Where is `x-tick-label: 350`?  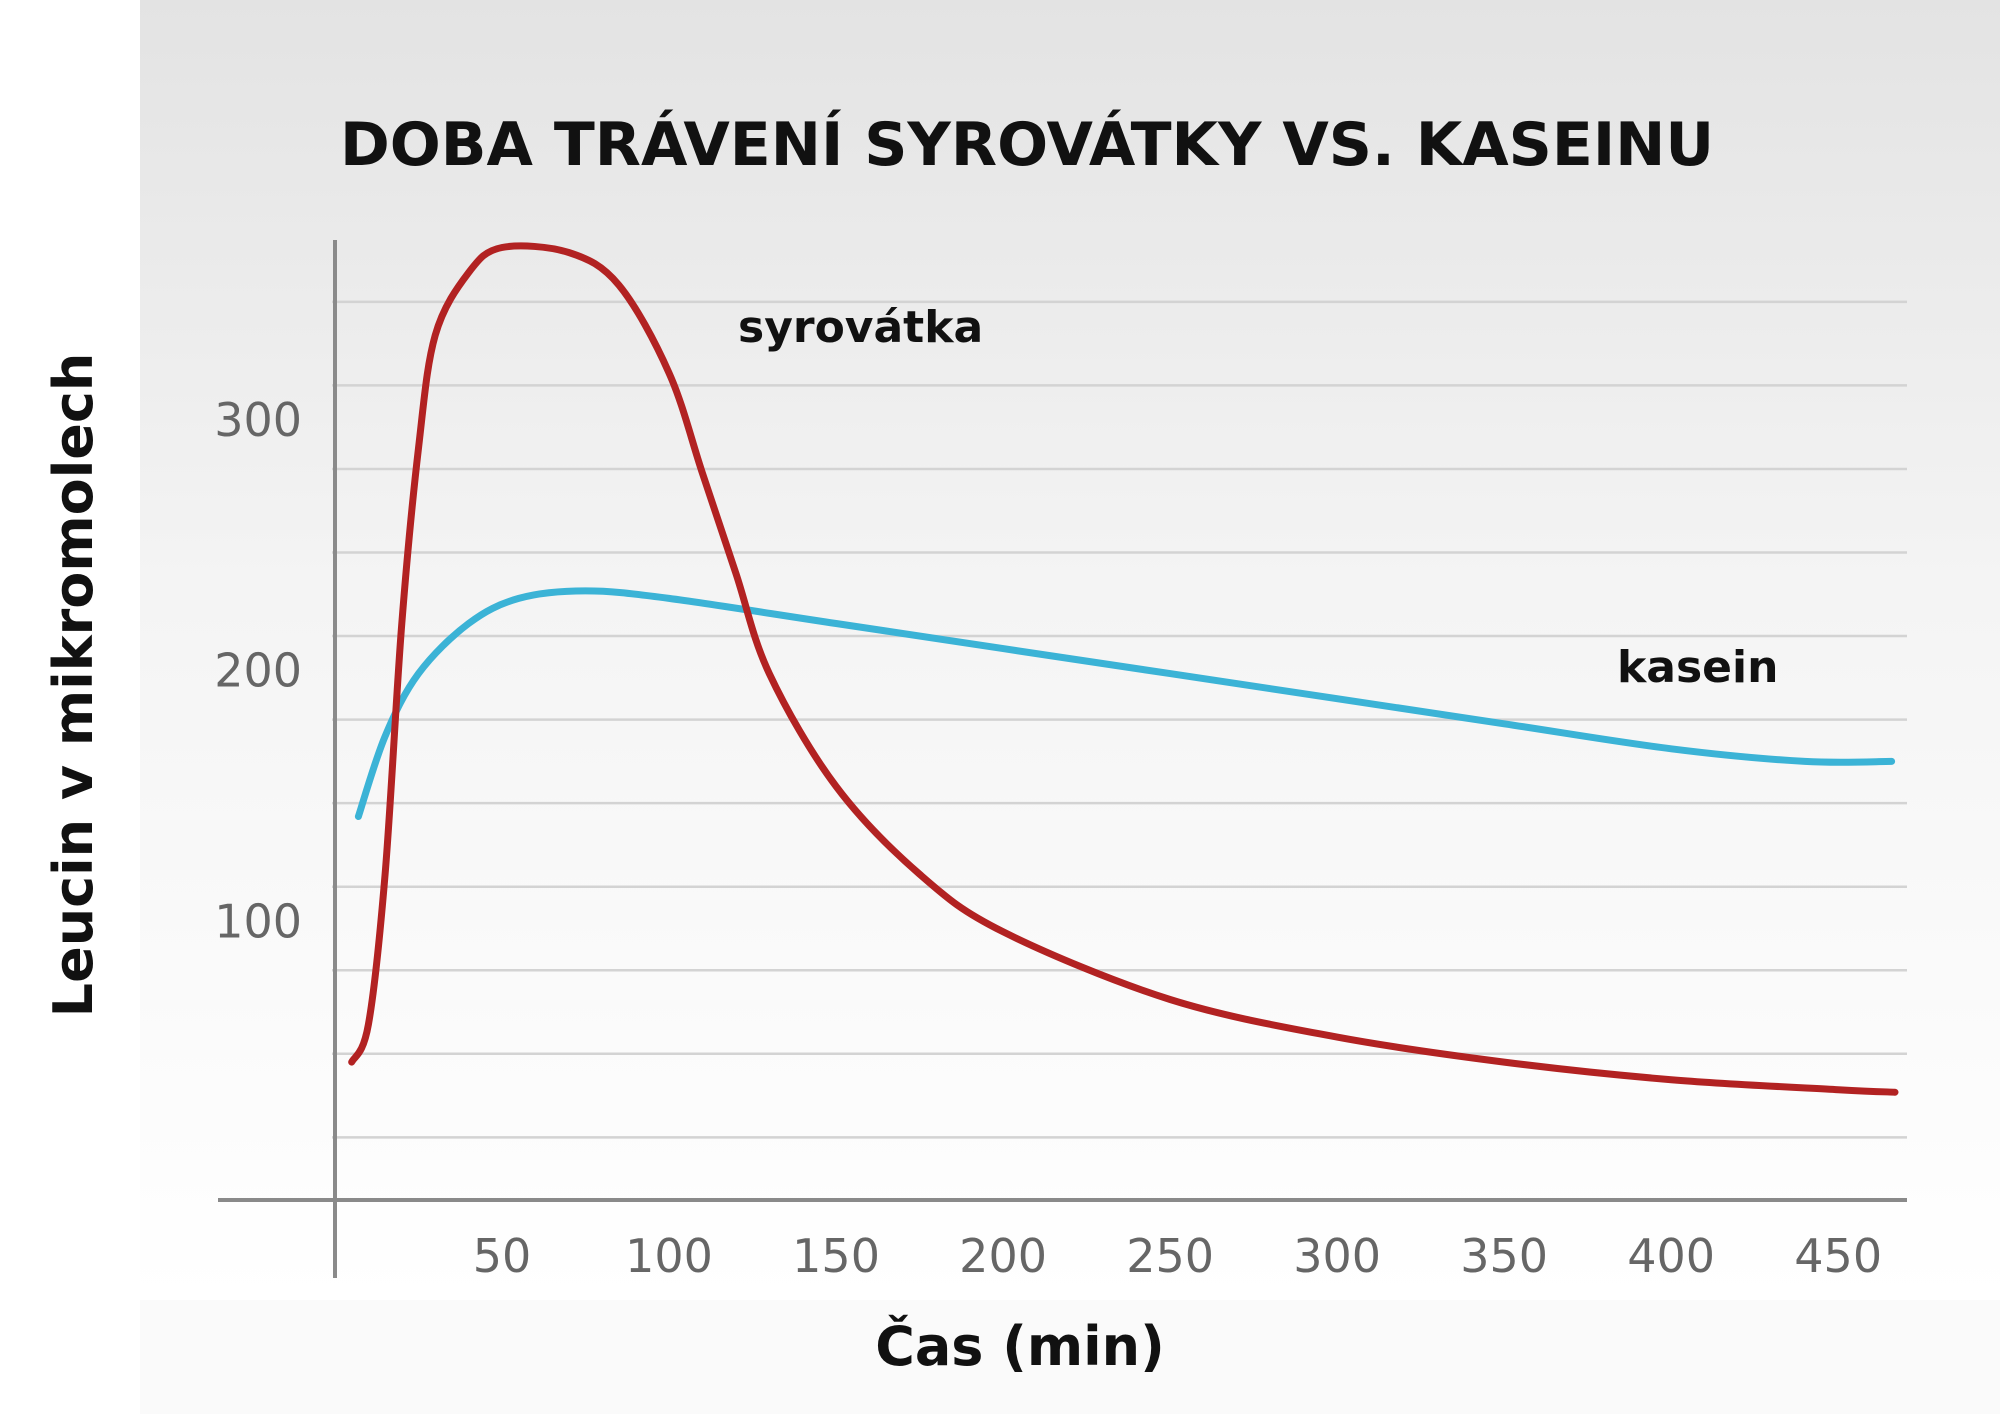
x-tick-label: 350 is located at coordinates (1504, 1256).